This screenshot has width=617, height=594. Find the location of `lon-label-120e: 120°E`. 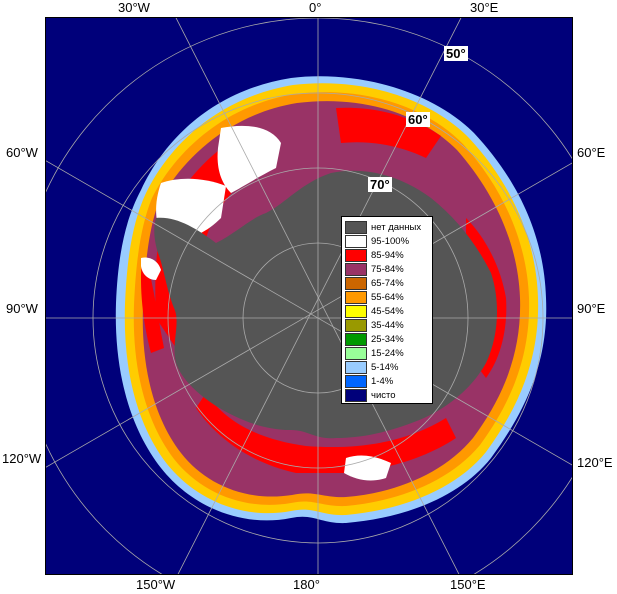

lon-label-120e: 120°E is located at coordinates (595, 462).